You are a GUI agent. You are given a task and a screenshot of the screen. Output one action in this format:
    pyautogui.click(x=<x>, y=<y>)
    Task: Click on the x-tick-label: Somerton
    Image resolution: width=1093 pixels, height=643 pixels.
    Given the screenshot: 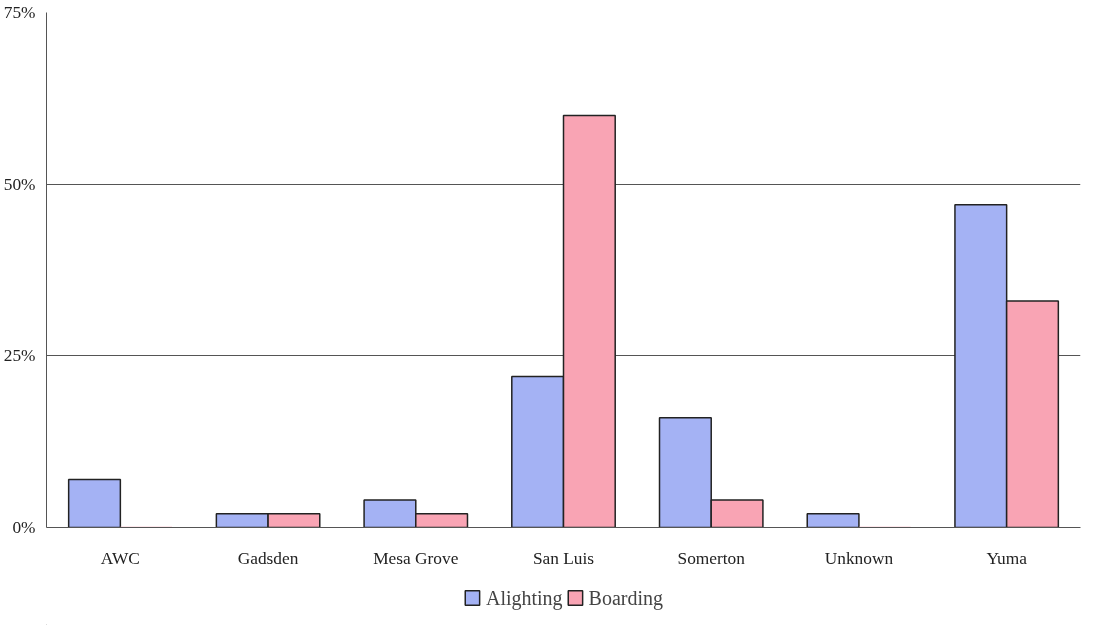 What is the action you would take?
    pyautogui.click(x=711, y=558)
    